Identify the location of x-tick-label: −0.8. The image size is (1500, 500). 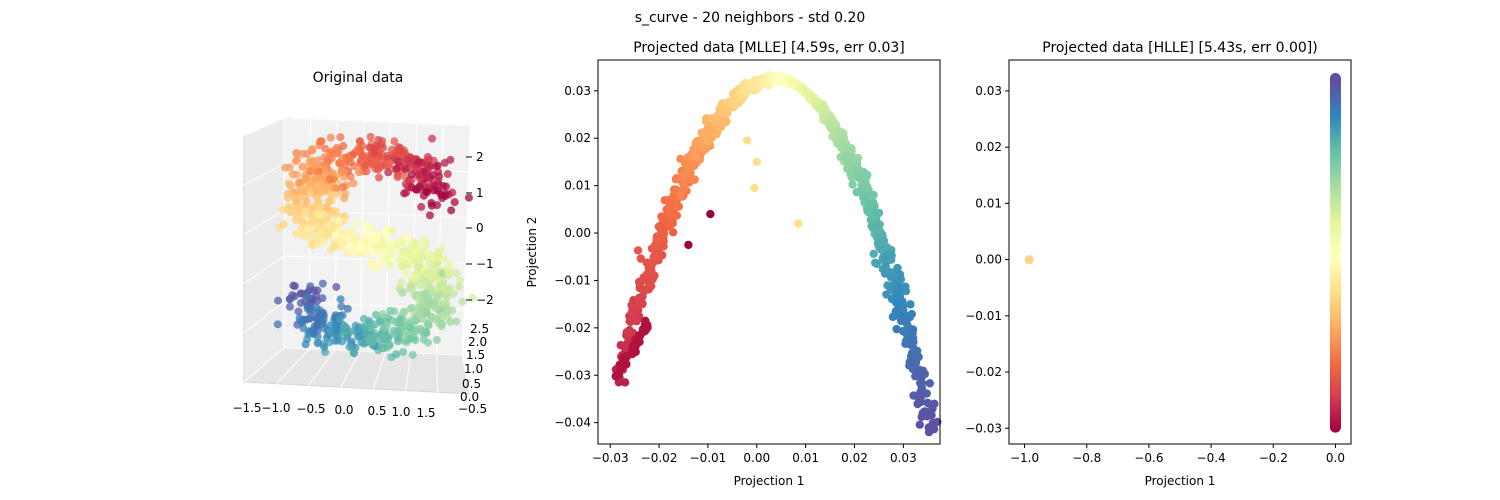
(1086, 458).